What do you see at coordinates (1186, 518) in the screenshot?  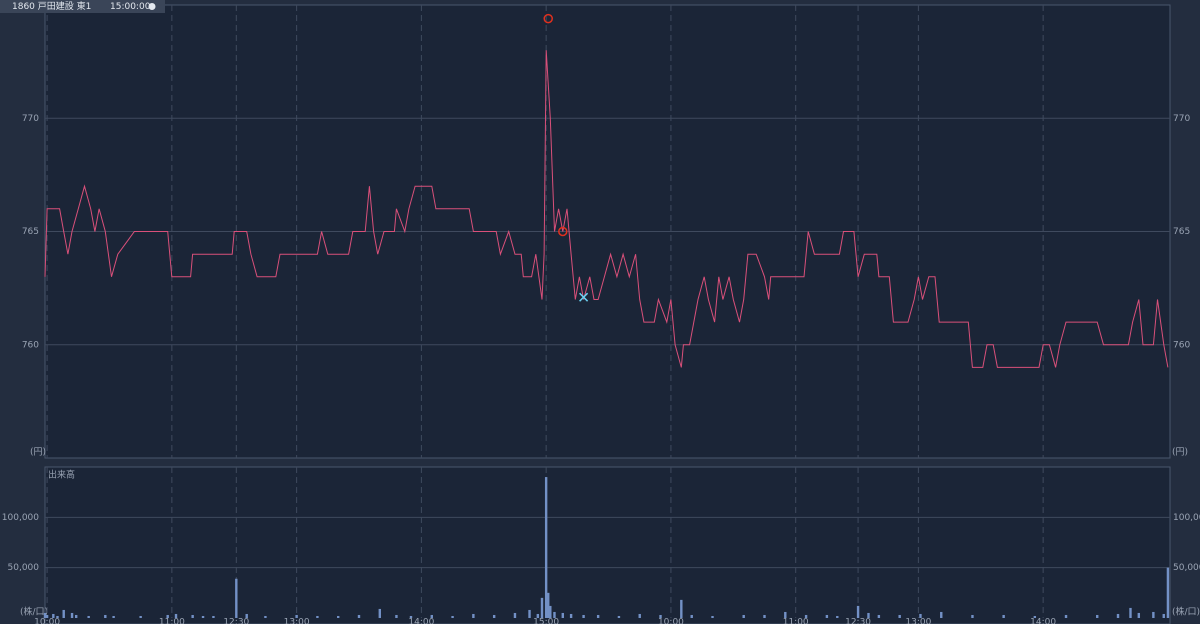 I see `y-tick-label-right: 100,000` at bounding box center [1186, 518].